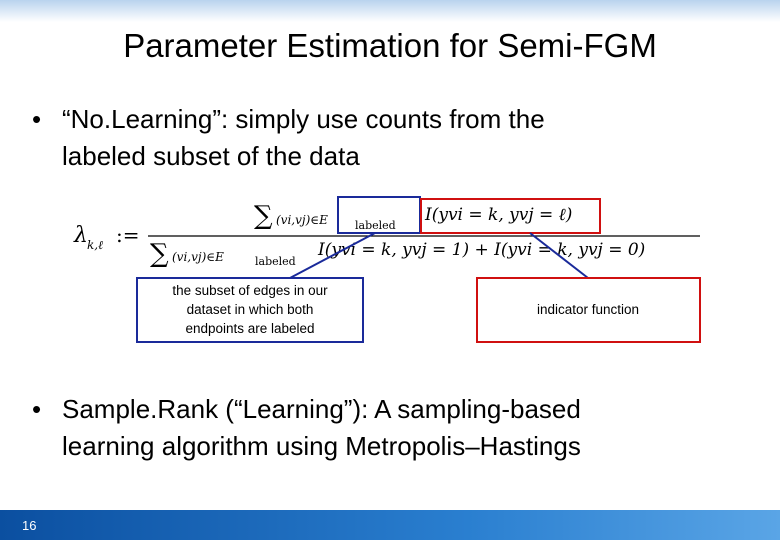  What do you see at coordinates (498, 215) in the screenshot?
I see `numerator-term: I(yvi = k, yvj = ℓ)` at bounding box center [498, 215].